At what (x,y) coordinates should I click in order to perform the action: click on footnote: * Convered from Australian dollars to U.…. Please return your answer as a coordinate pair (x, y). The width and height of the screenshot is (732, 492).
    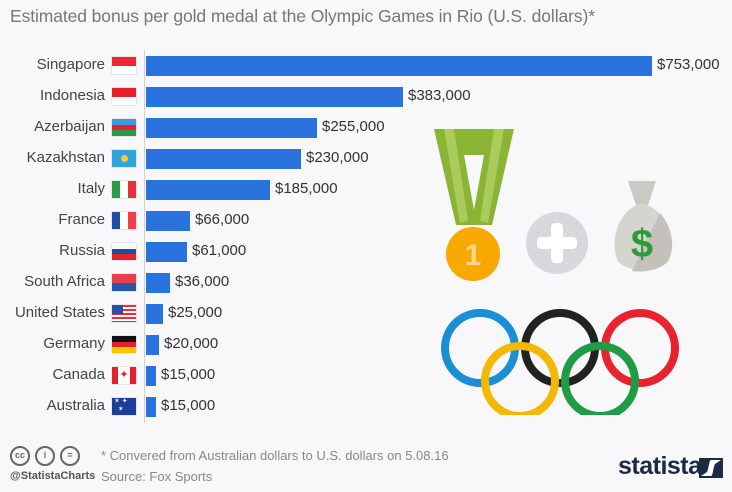
    Looking at the image, I should click on (275, 455).